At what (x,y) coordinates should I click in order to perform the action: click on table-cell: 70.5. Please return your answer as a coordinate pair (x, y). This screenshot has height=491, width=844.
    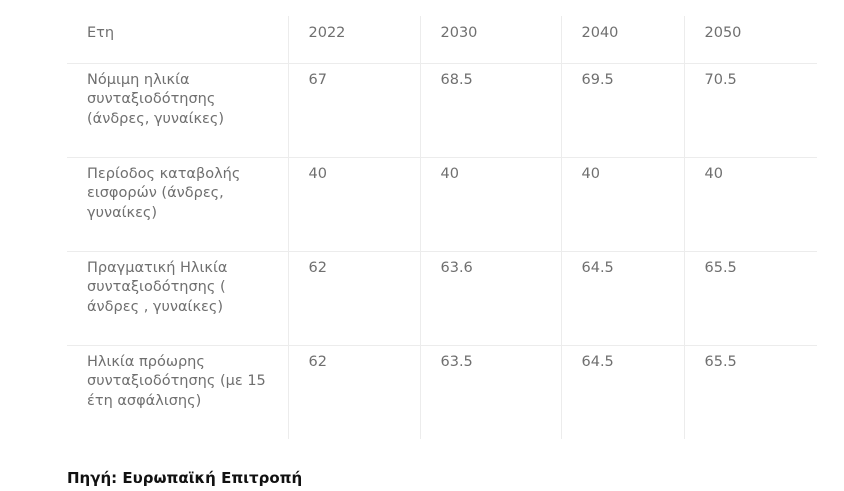
    Looking at the image, I should click on (750, 110).